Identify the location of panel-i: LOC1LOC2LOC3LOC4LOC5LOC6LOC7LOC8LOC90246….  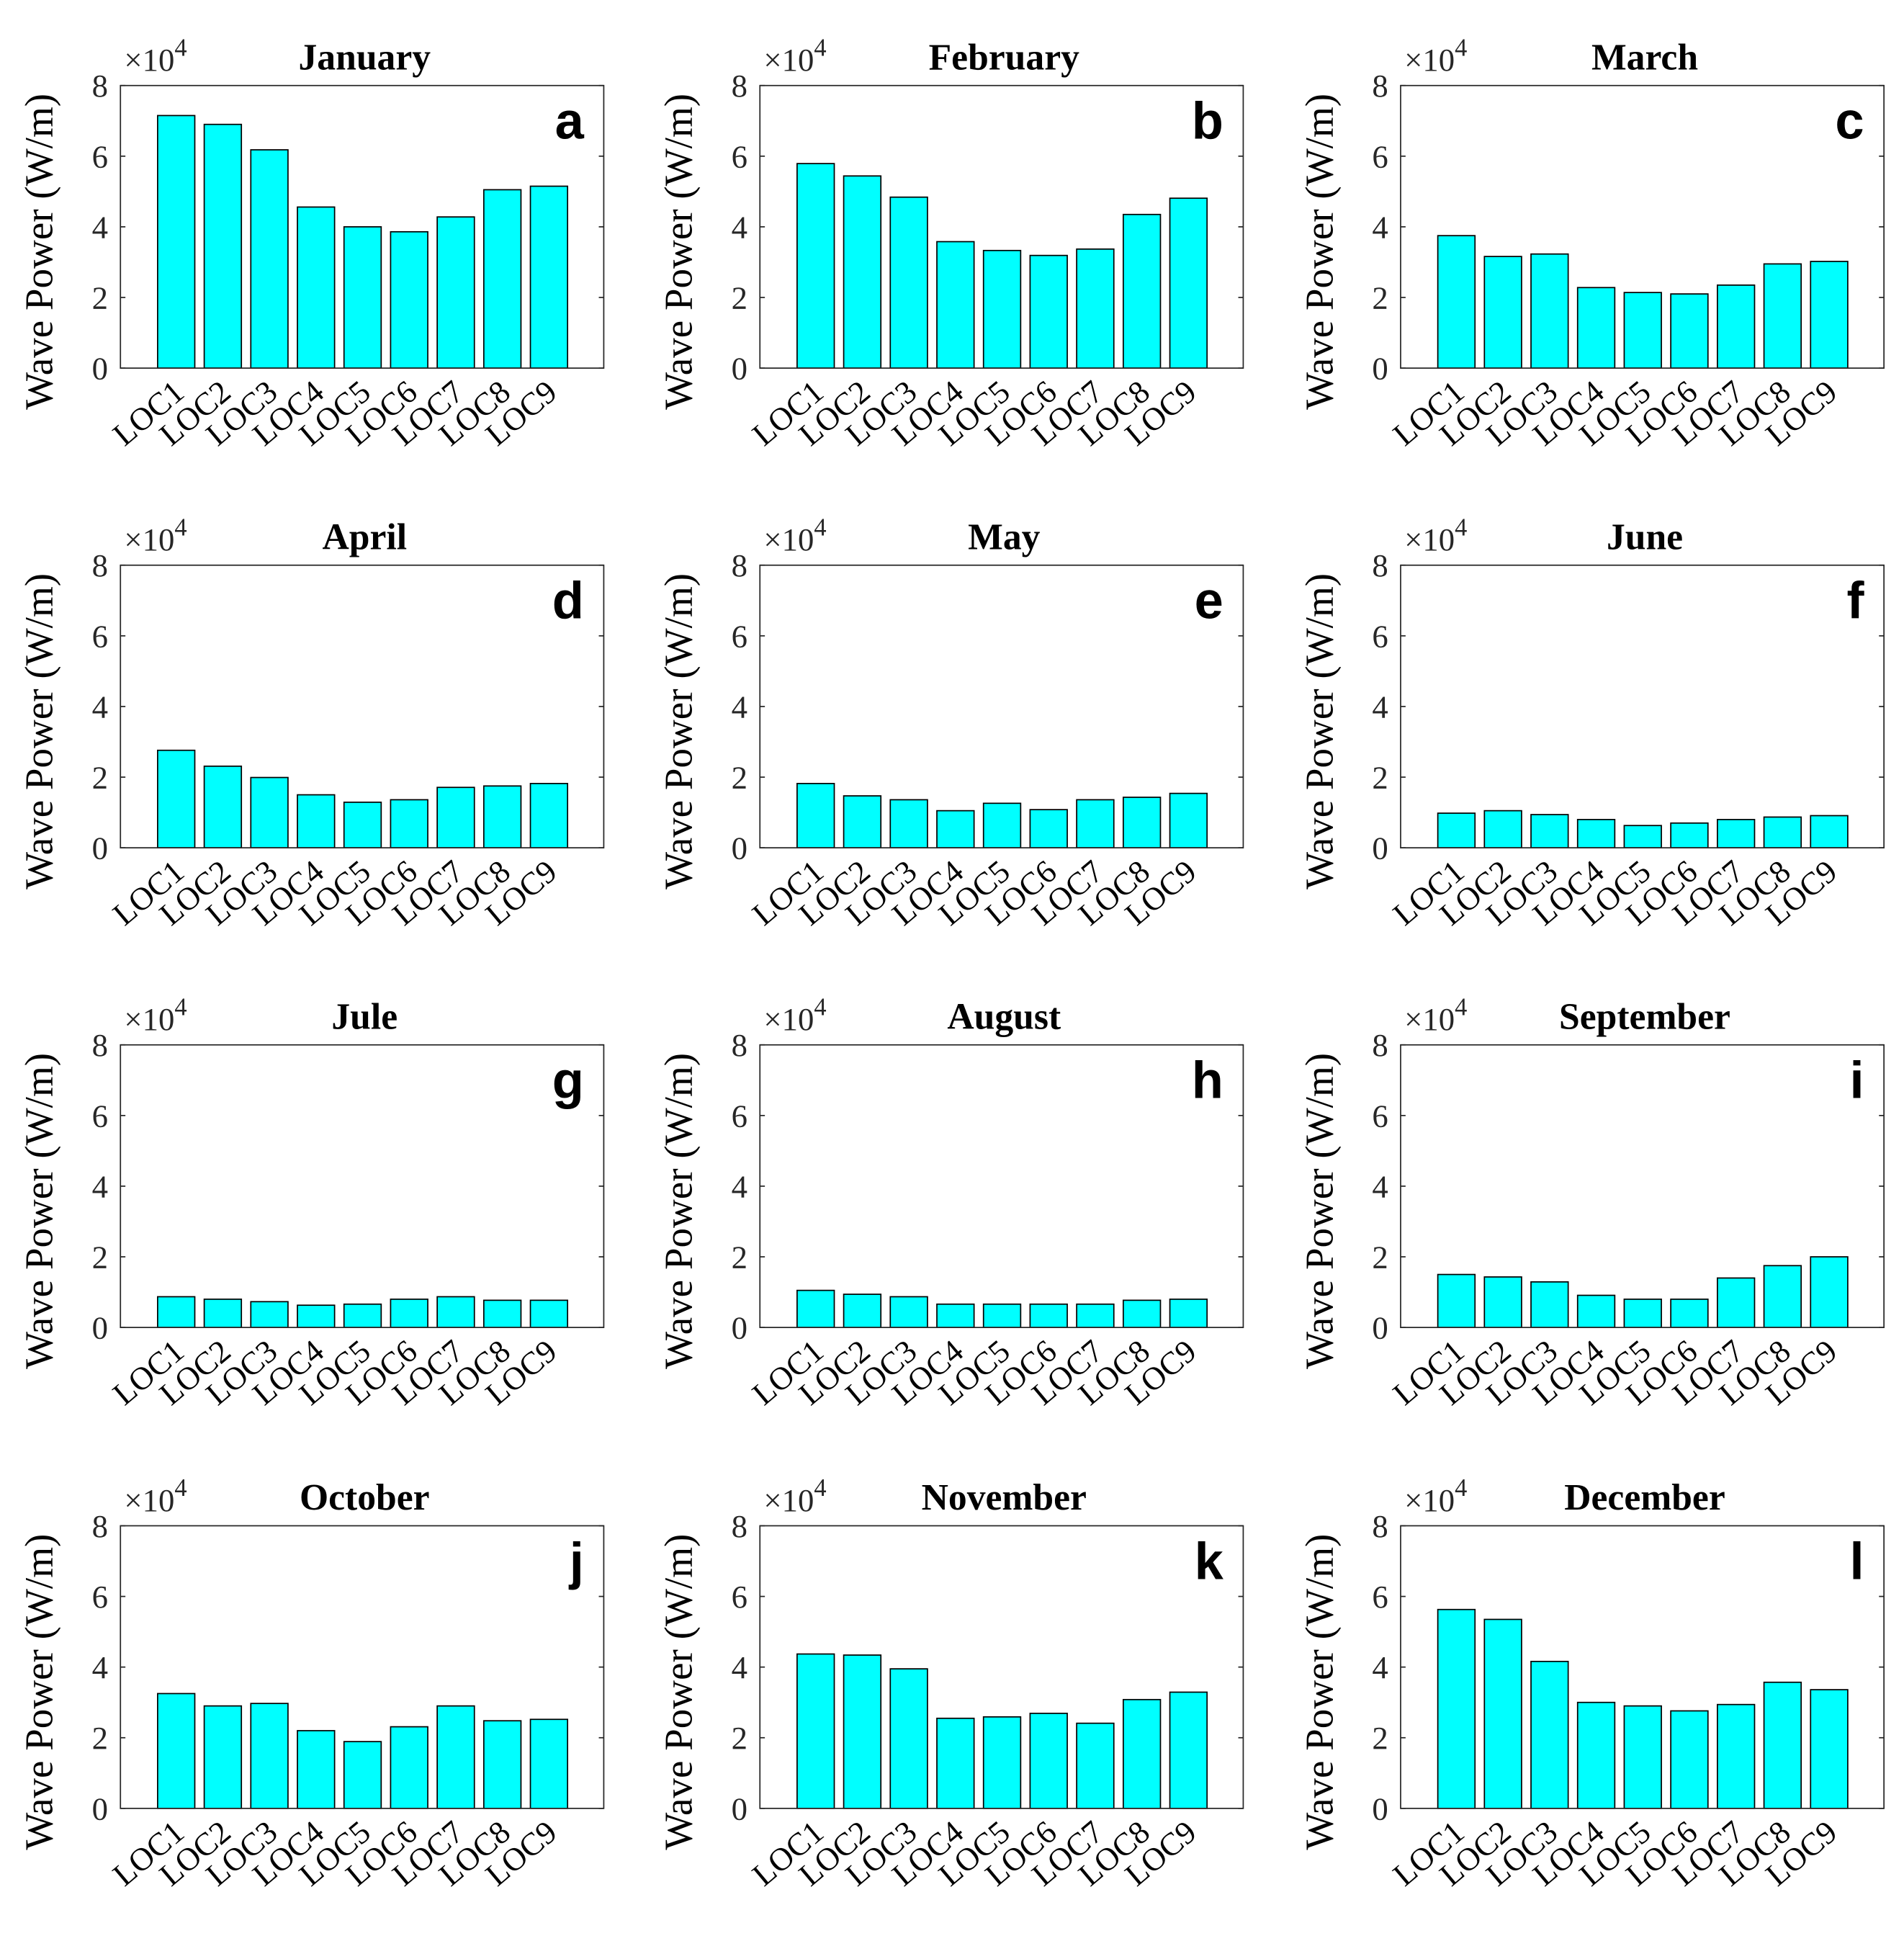
(1591, 1202).